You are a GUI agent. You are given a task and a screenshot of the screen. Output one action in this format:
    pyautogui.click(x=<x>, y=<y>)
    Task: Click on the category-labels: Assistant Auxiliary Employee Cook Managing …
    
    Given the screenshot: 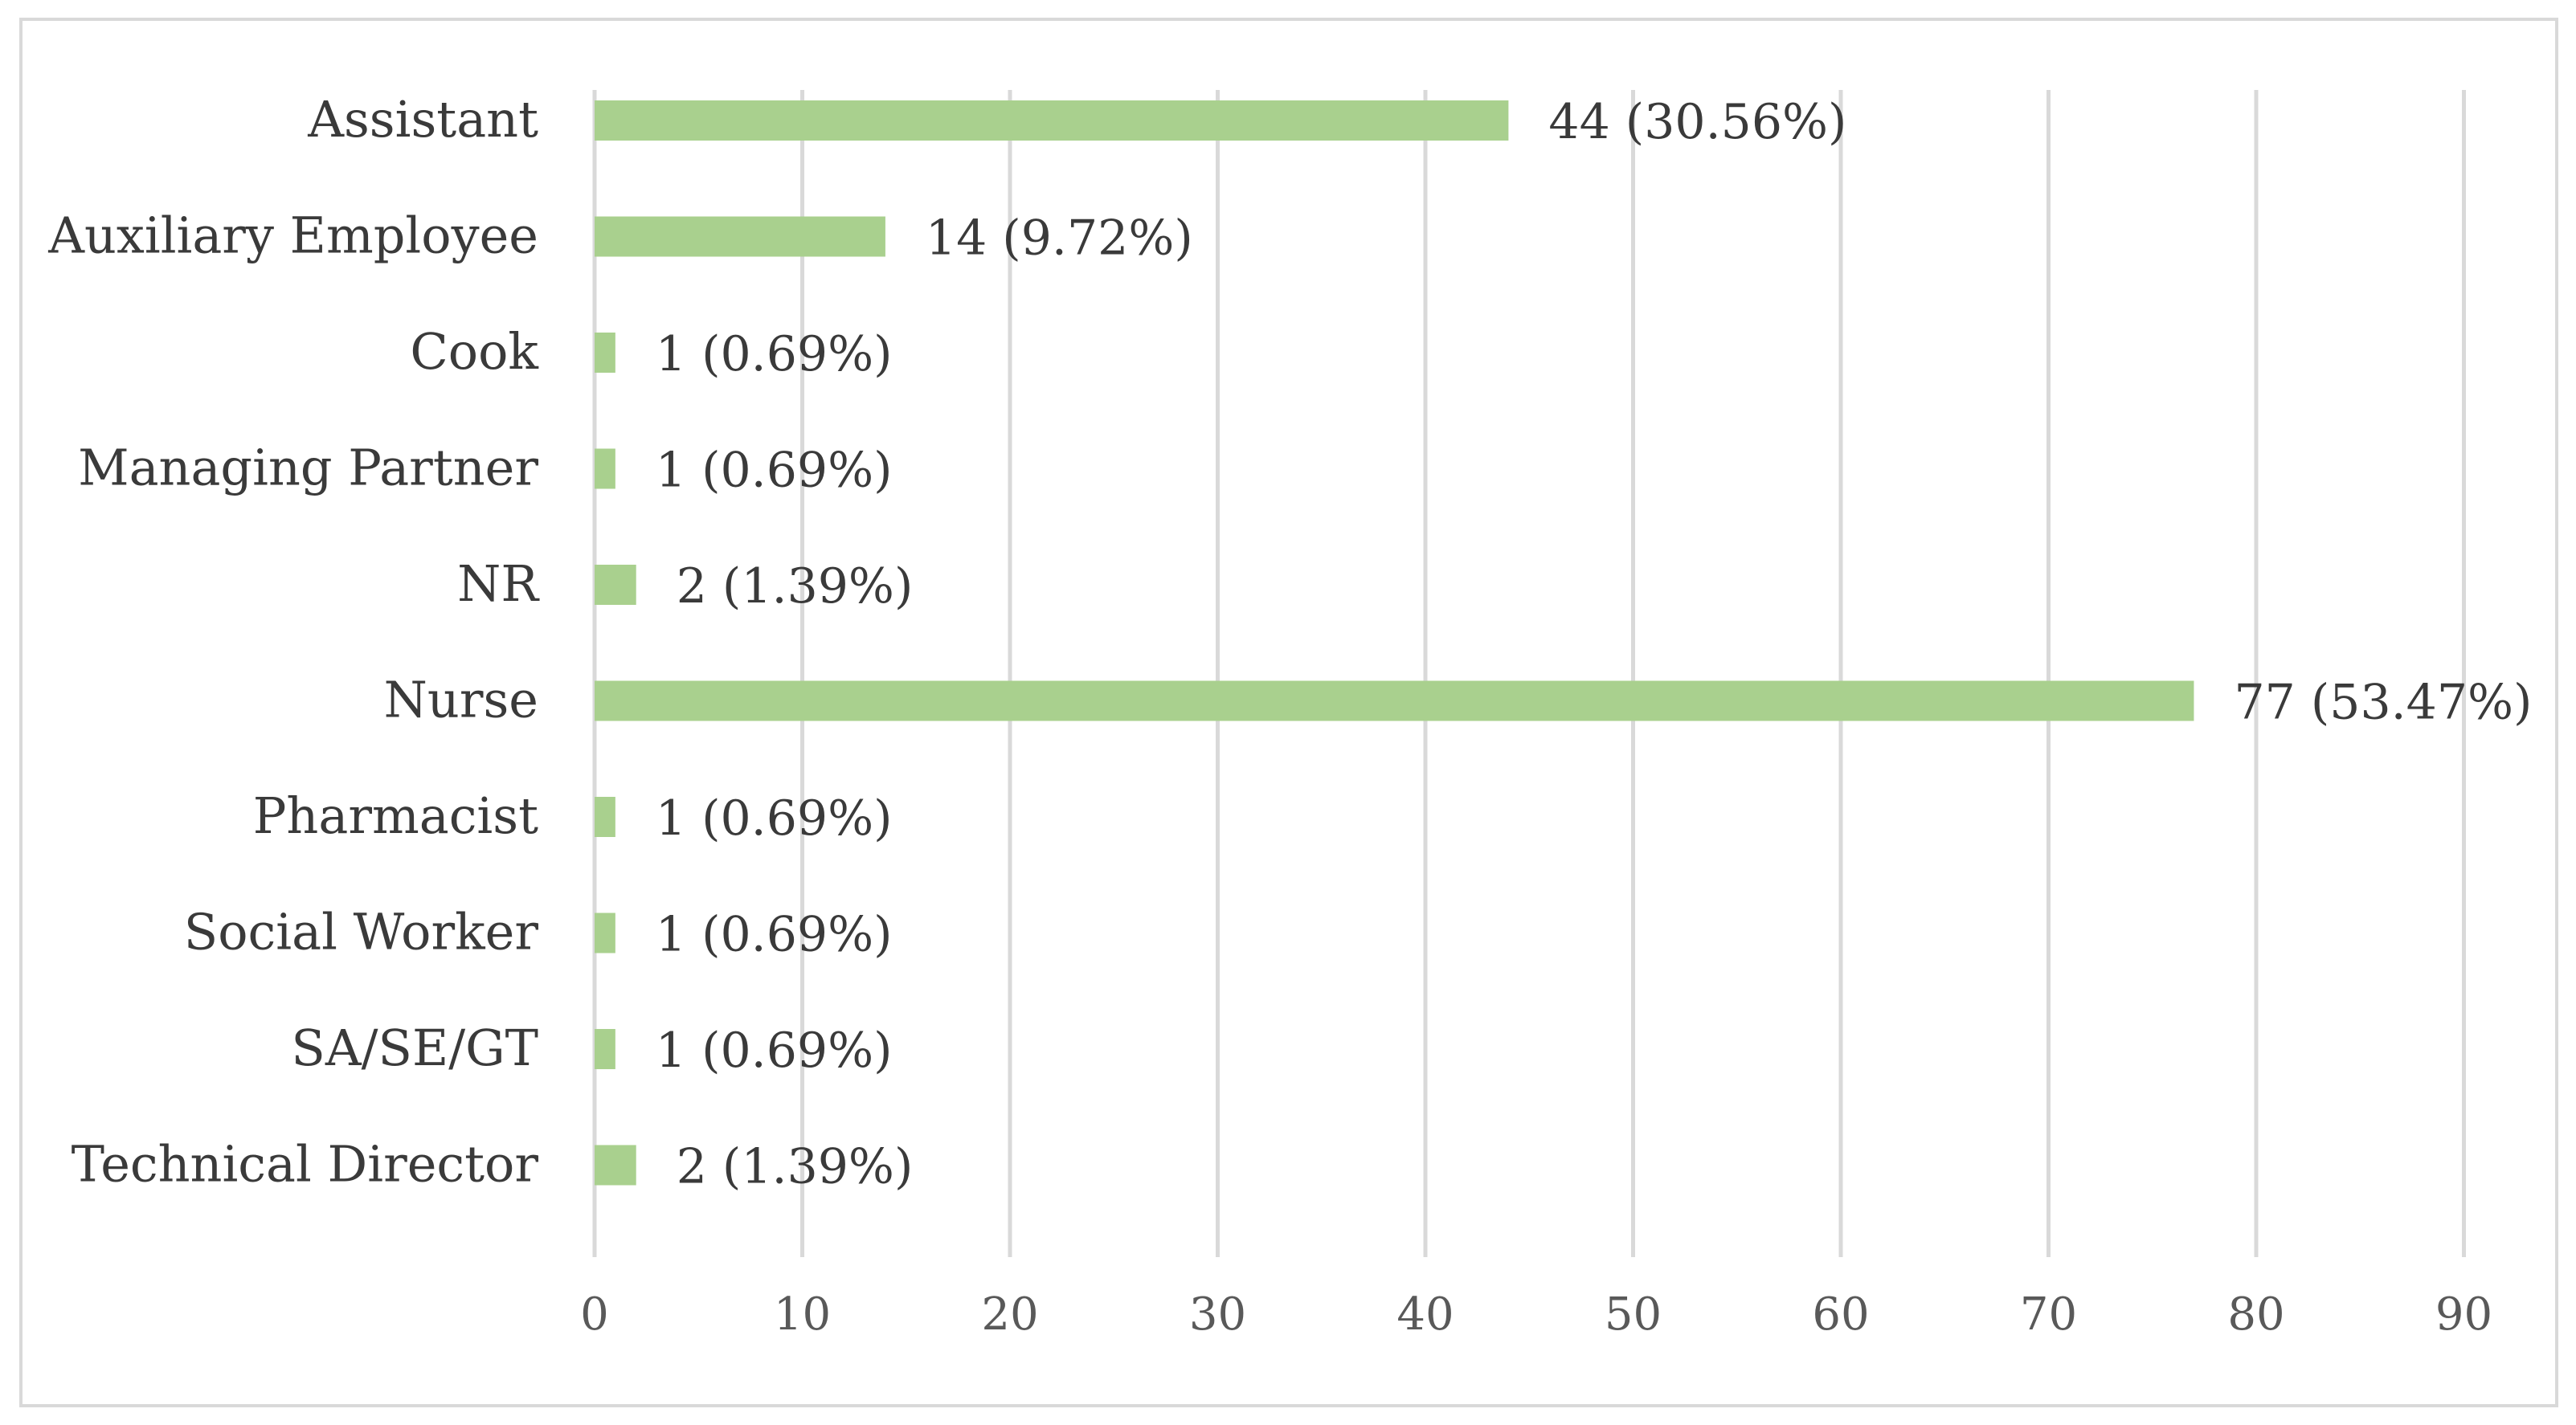 What is the action you would take?
    pyautogui.click(x=294, y=642)
    